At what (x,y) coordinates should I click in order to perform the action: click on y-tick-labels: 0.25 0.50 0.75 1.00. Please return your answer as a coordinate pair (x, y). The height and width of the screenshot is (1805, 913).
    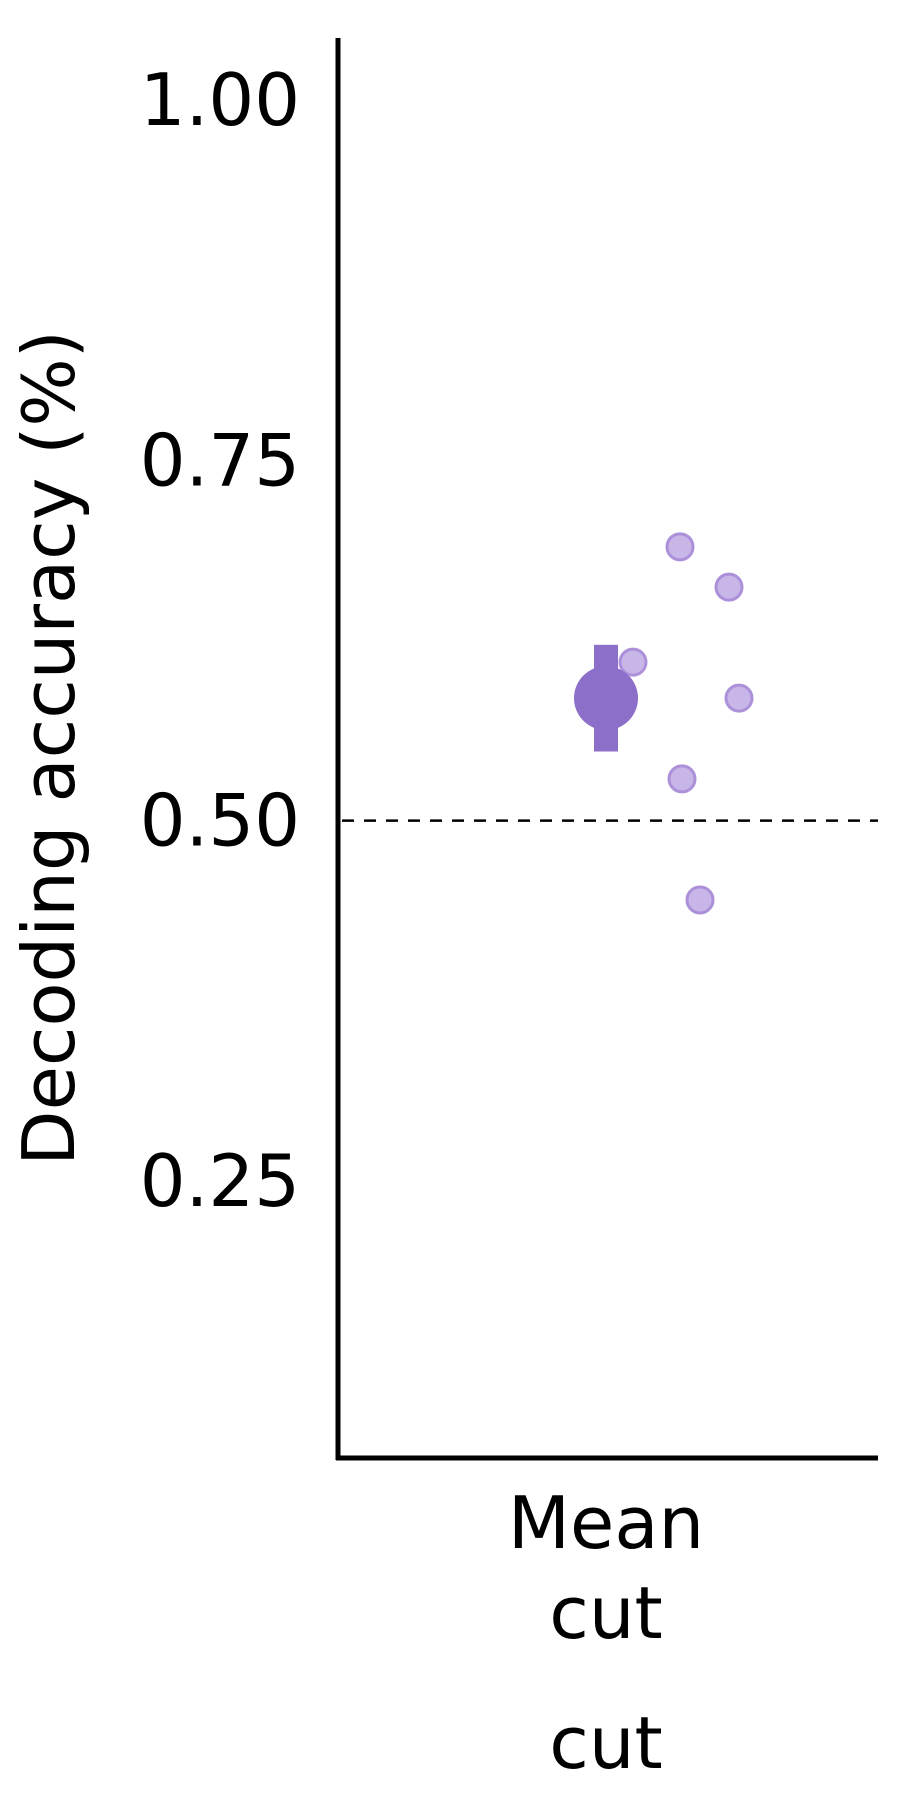
    Looking at the image, I should click on (220, 640).